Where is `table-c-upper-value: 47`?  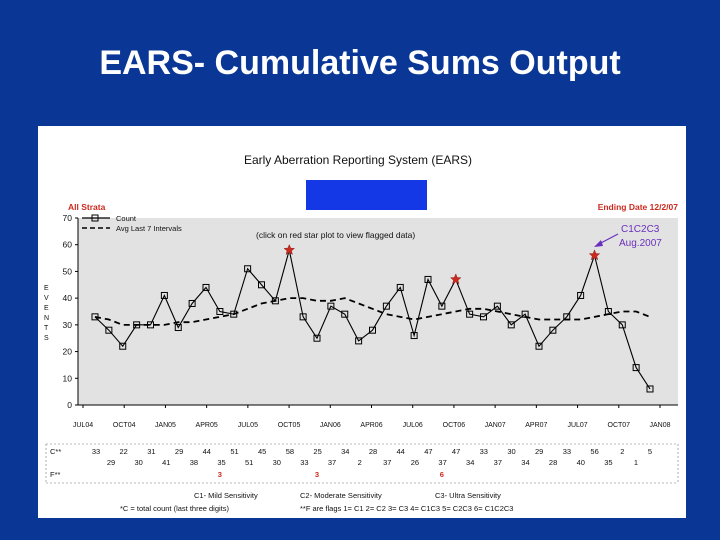
table-c-upper-value: 47 is located at coordinates (456, 451).